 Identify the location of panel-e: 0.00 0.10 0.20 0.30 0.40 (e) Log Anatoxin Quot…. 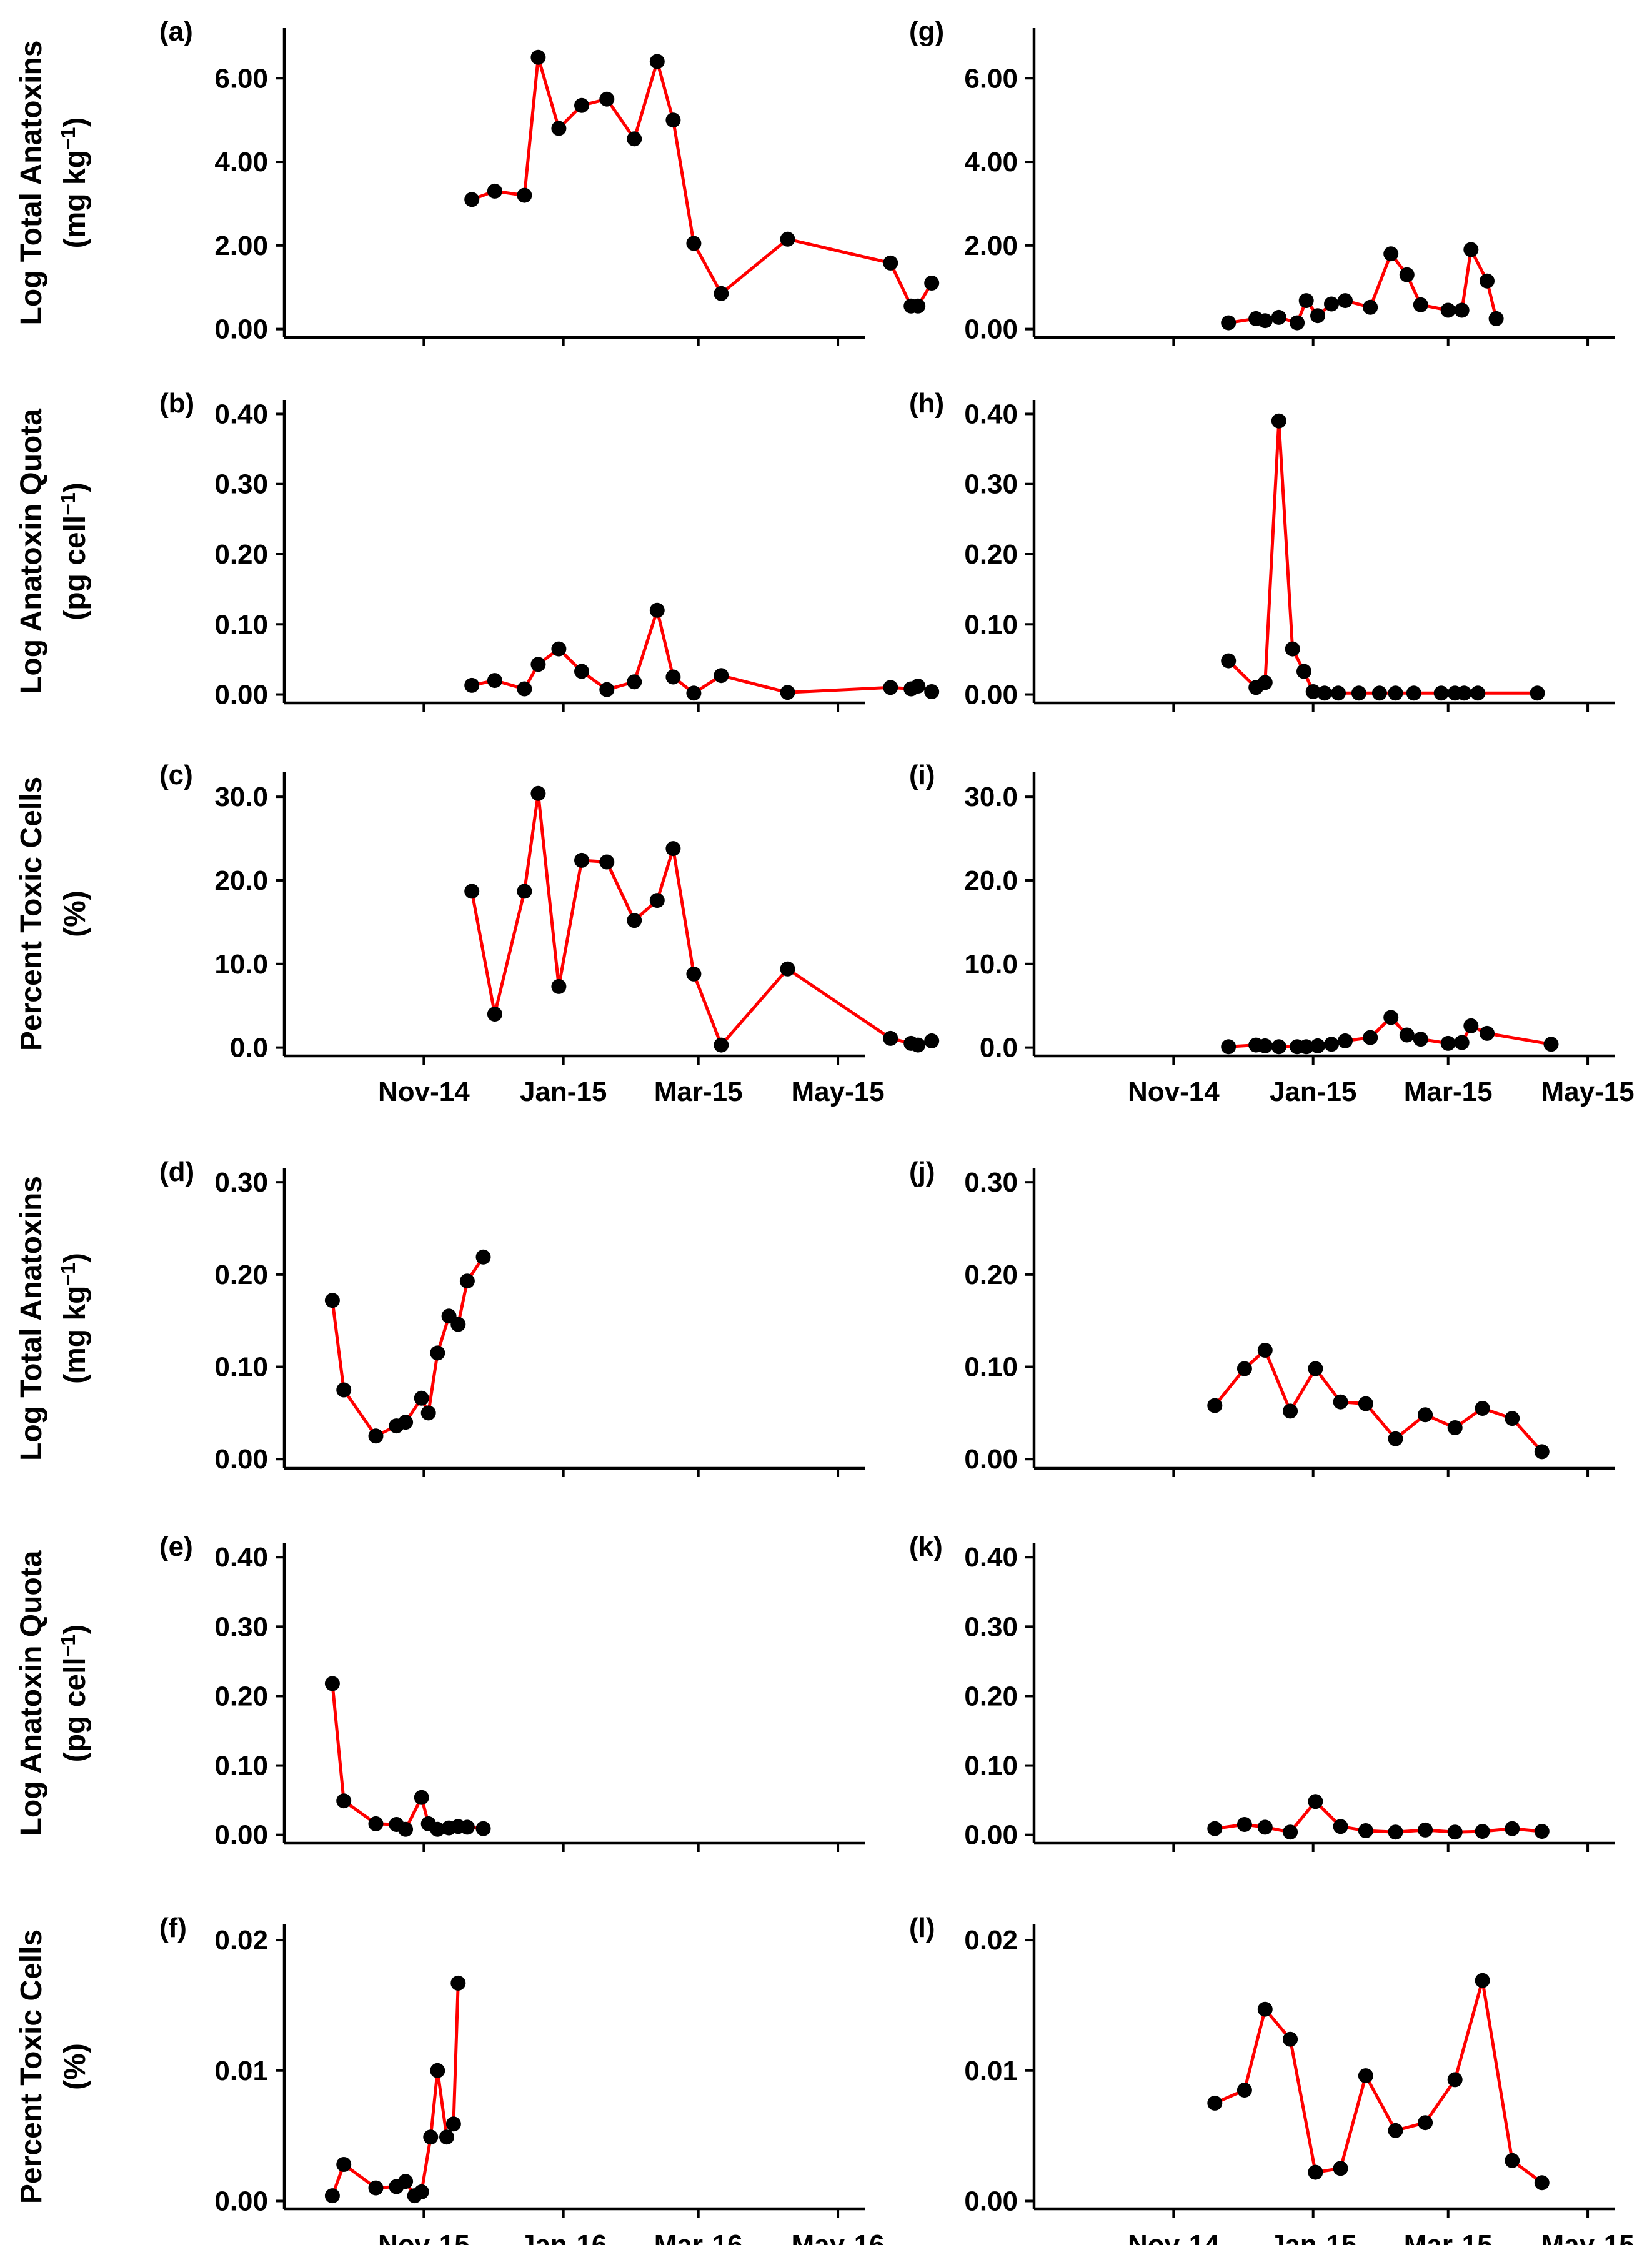
(440, 1691).